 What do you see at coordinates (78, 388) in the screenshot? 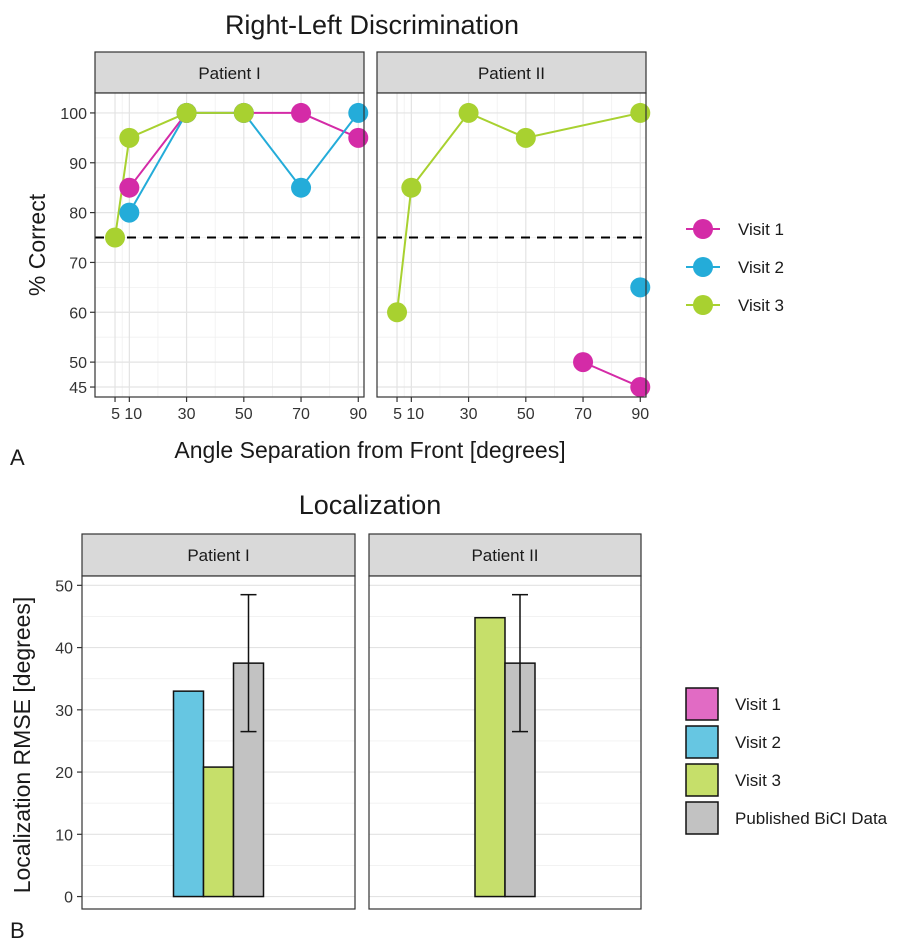
I see `chart-a-y-tick-label: 45` at bounding box center [78, 388].